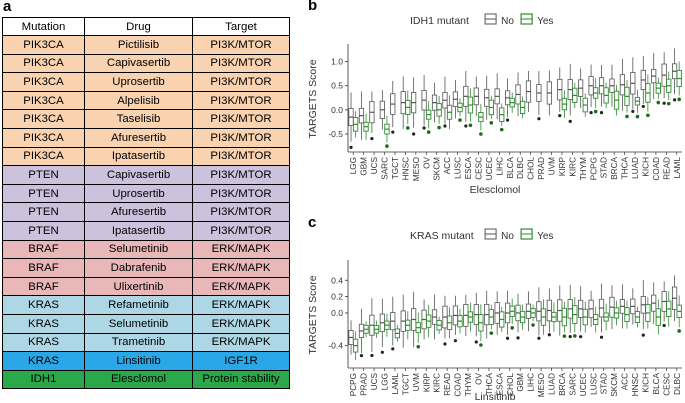 The height and width of the screenshot is (403, 685). Describe the element at coordinates (146, 361) in the screenshot. I see `table-row: KRAS Linsitinib IGF1R` at that location.